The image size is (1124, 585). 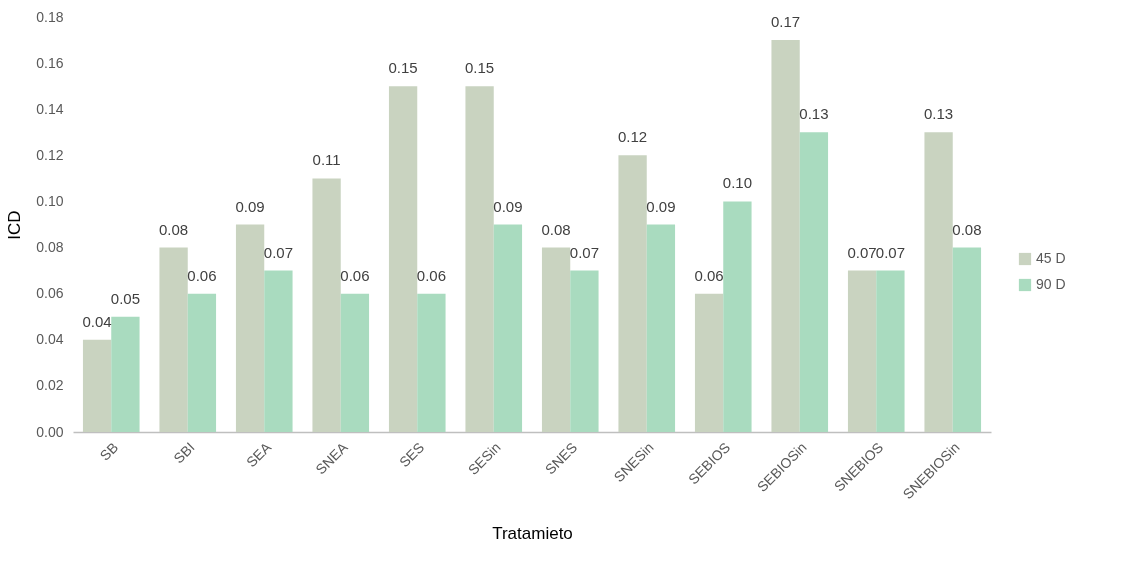 I want to click on data-label: 0.17, so click(x=786, y=22).